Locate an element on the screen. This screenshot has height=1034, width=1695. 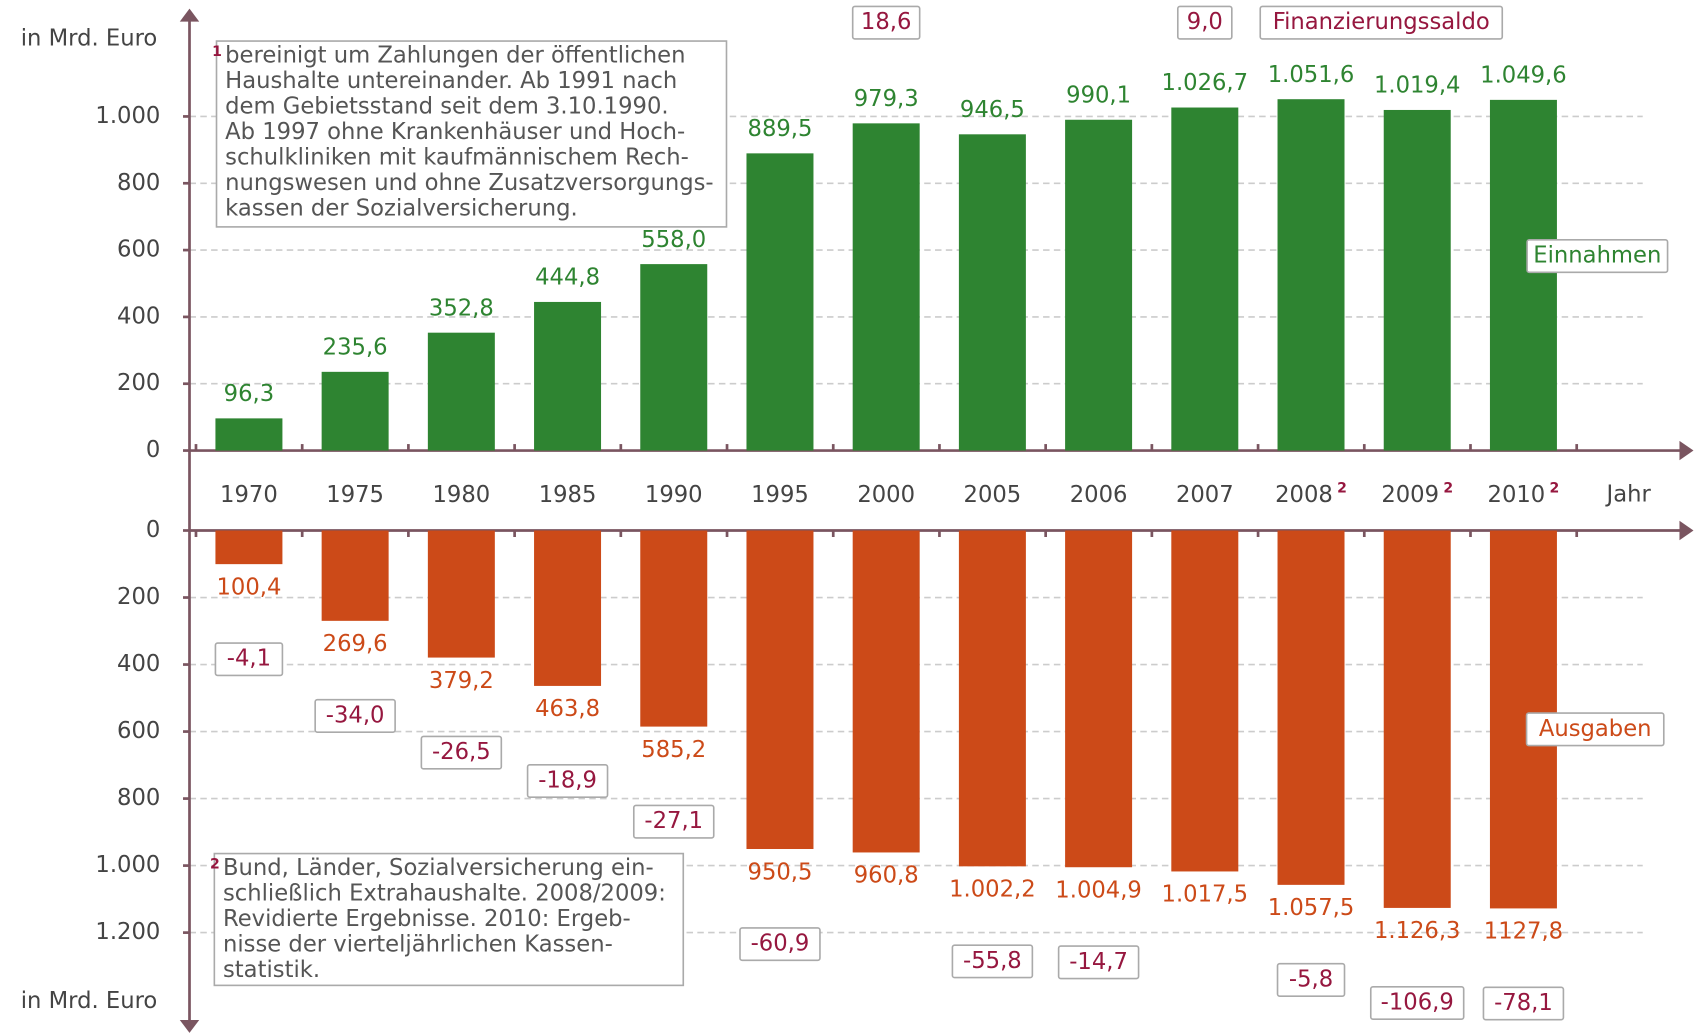
y2-axis-label: in Mrd. Euro is located at coordinates (89, 1001).